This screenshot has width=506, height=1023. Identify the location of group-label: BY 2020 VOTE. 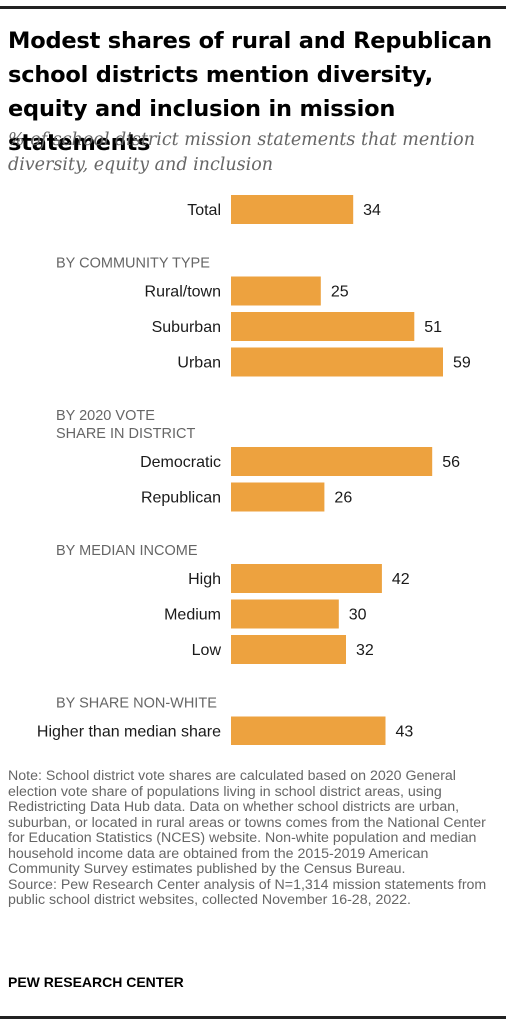
(105, 416).